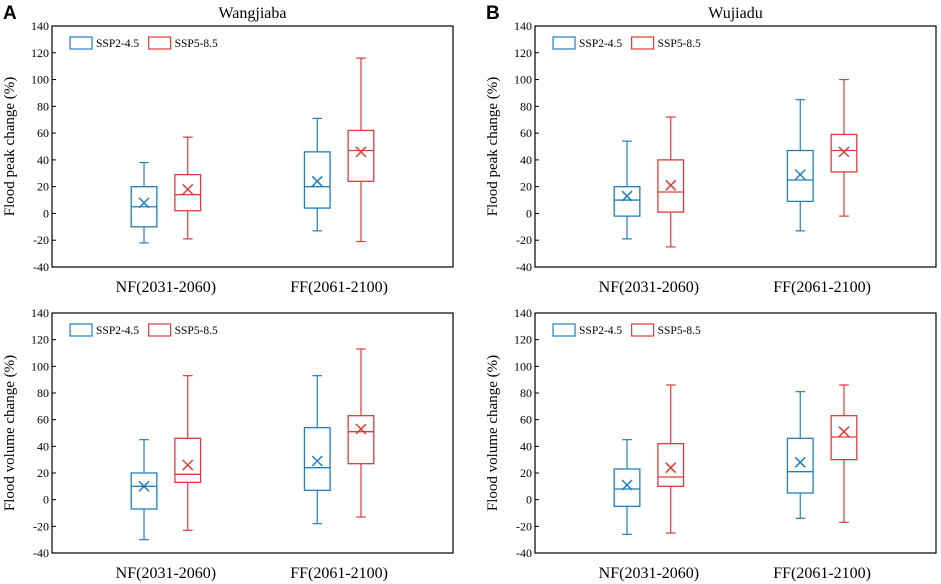 This screenshot has height=584, width=941. Describe the element at coordinates (493, 433) in the screenshot. I see `y-axis-label: Flood volume change (%)` at that location.